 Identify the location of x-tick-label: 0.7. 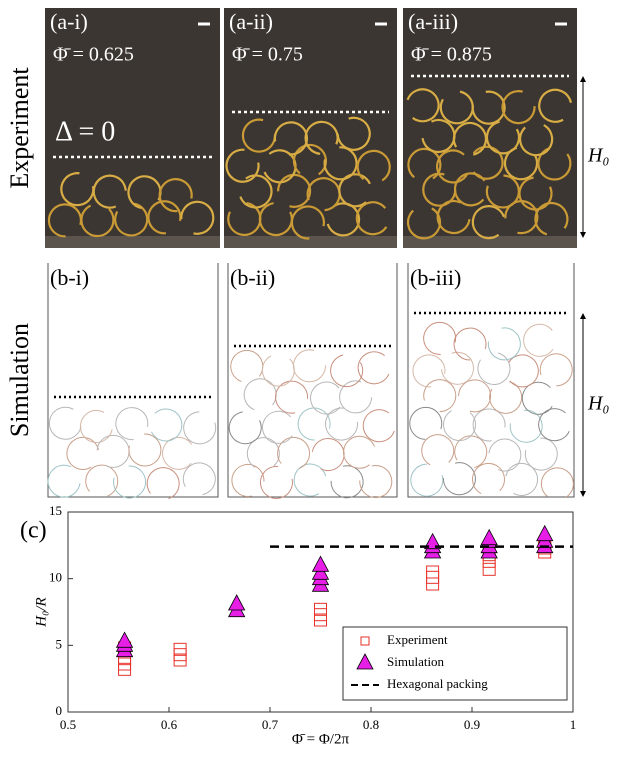
(270, 724).